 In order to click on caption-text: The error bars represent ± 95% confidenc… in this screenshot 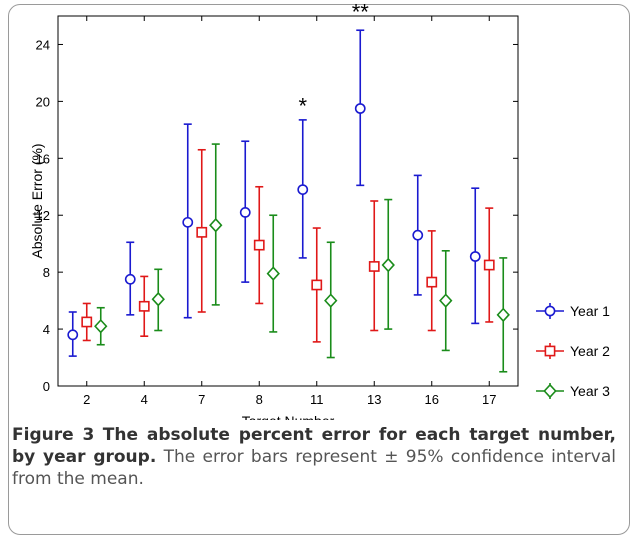, I will do `click(314, 468)`.